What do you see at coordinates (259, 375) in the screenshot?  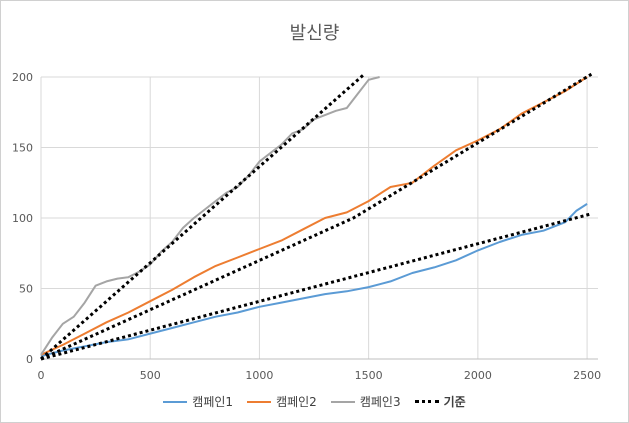 I see `x-tick-label: 1000` at bounding box center [259, 375].